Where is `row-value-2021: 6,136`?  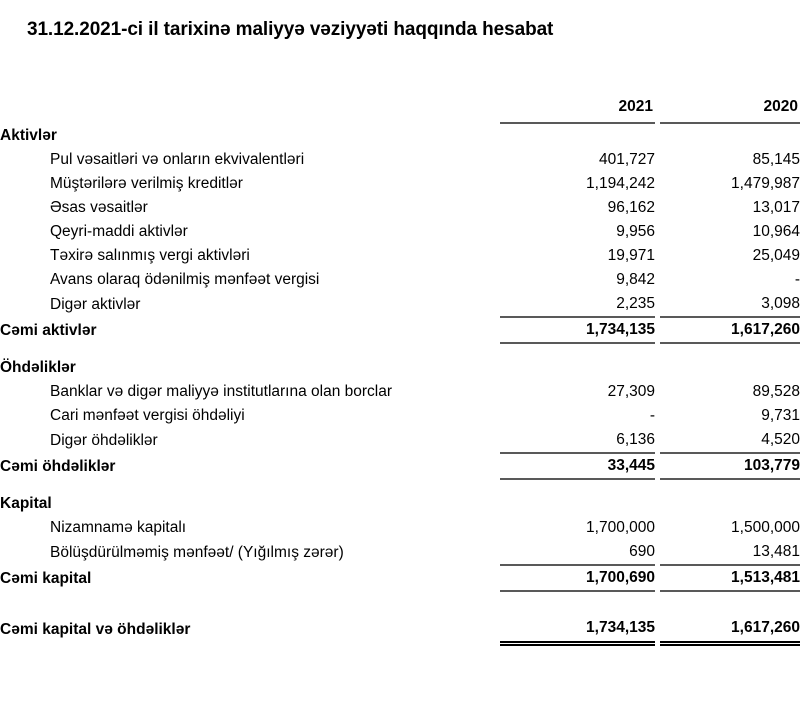 row-value-2021: 6,136 is located at coordinates (577, 441).